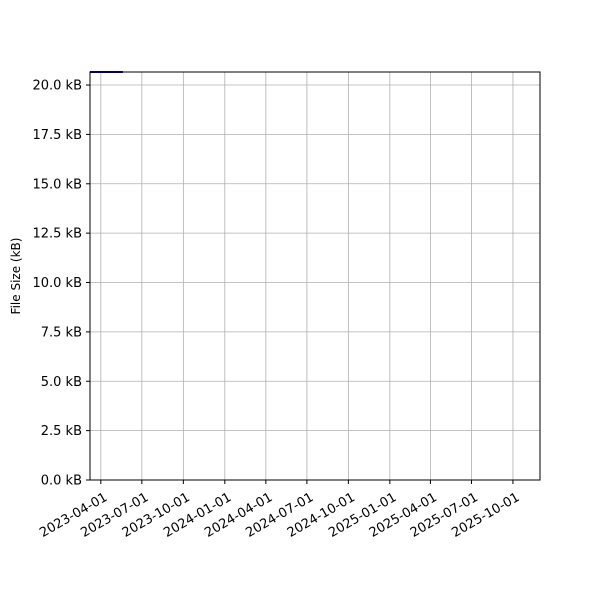  Describe the element at coordinates (57, 184) in the screenshot. I see `y-tick-label: 15.0 kB` at that location.